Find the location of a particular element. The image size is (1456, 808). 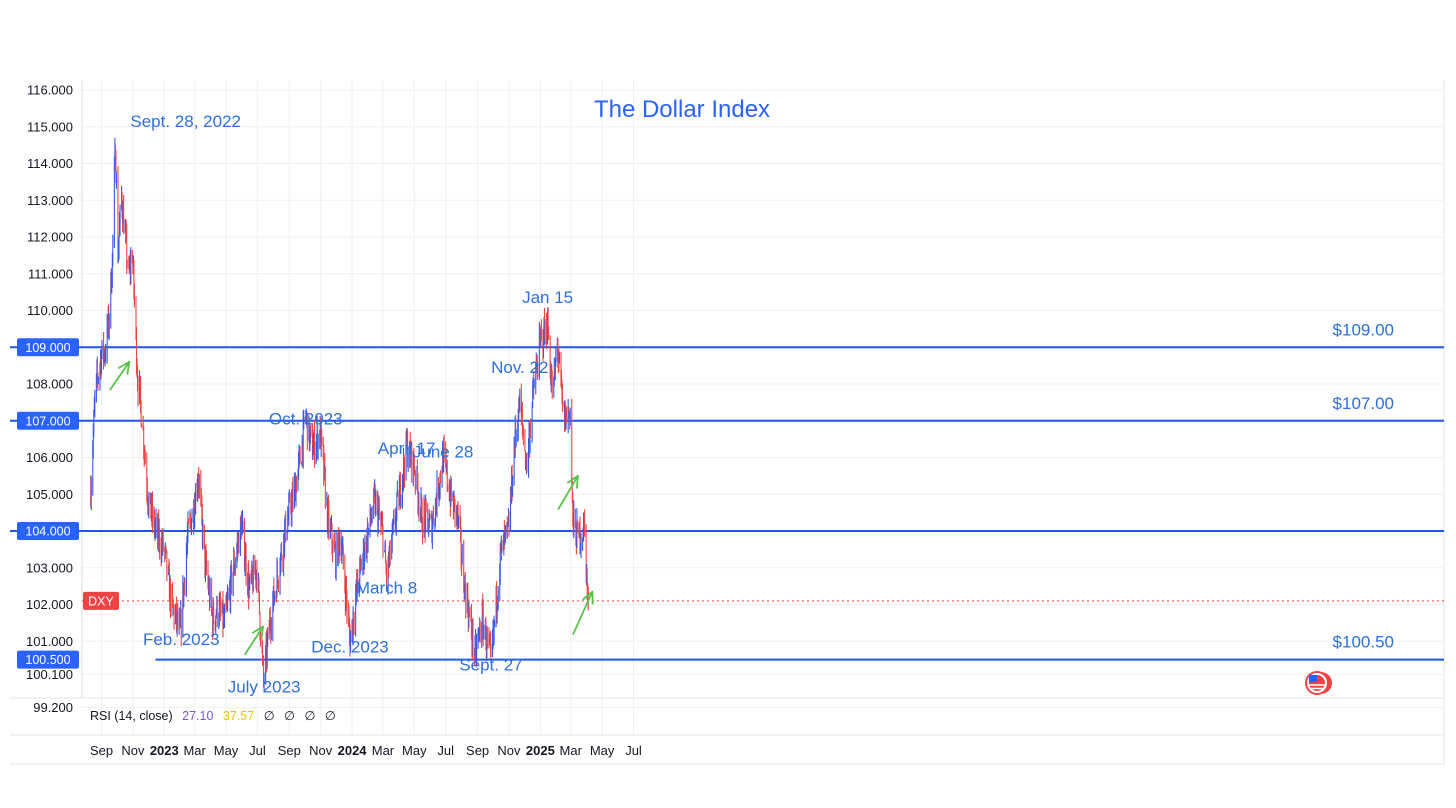

y-tick-label: 100.100 is located at coordinates (49, 674).